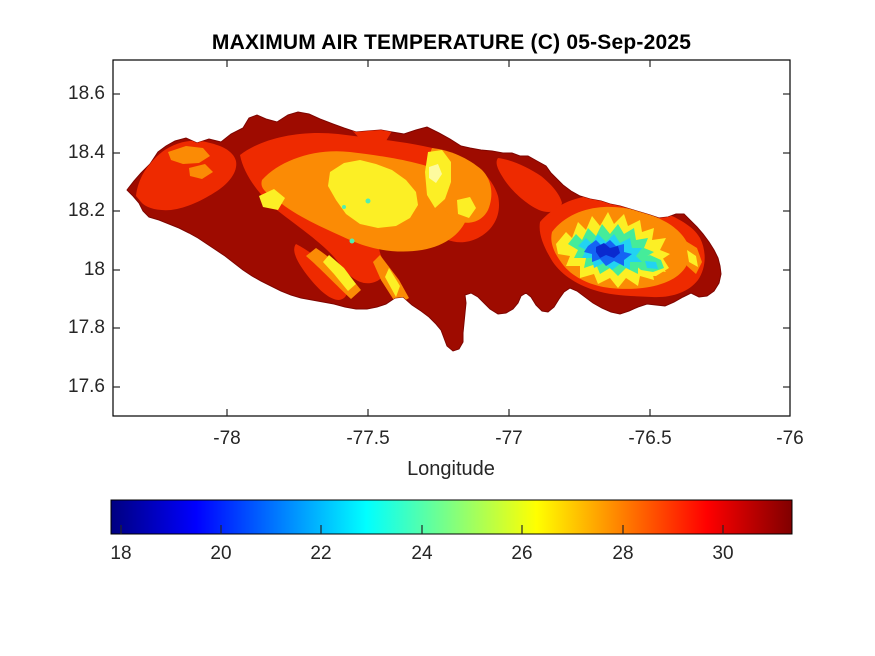 This screenshot has width=875, height=656. I want to click on region-red-northeast, so click(529, 185).